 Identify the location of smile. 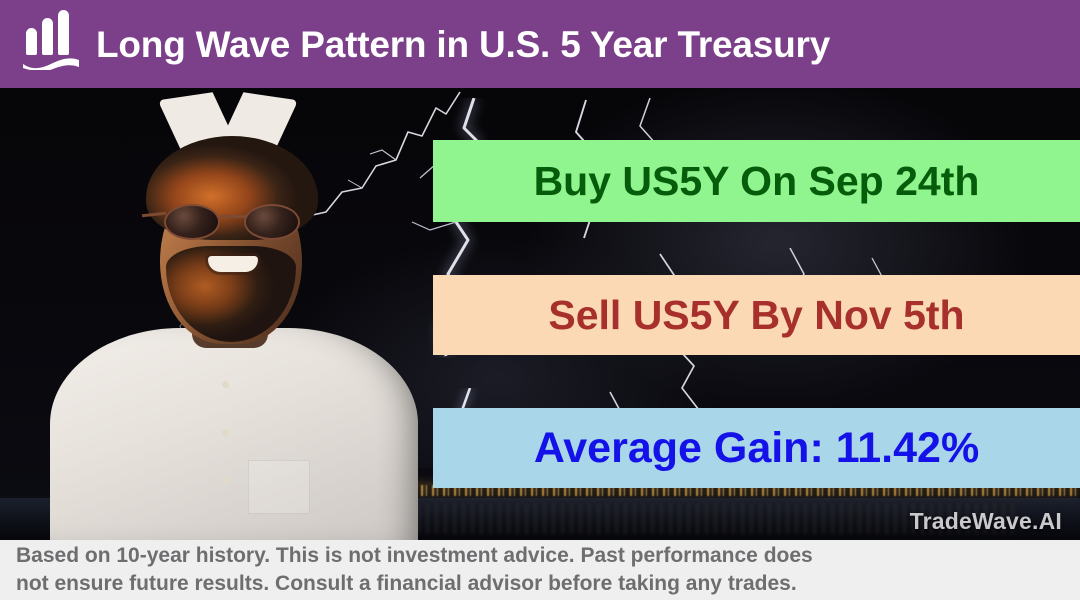
(233, 264).